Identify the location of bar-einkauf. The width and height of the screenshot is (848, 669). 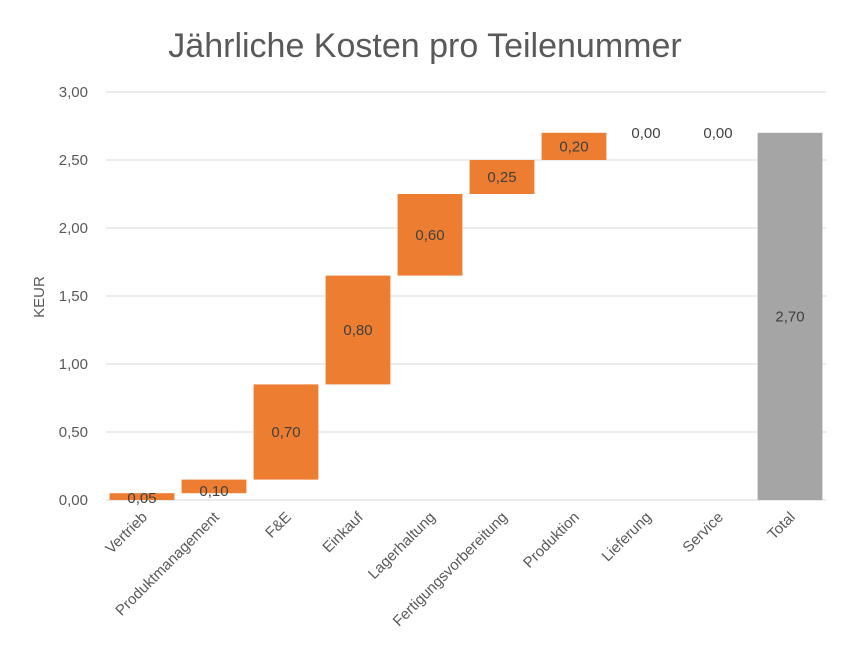
(358, 330).